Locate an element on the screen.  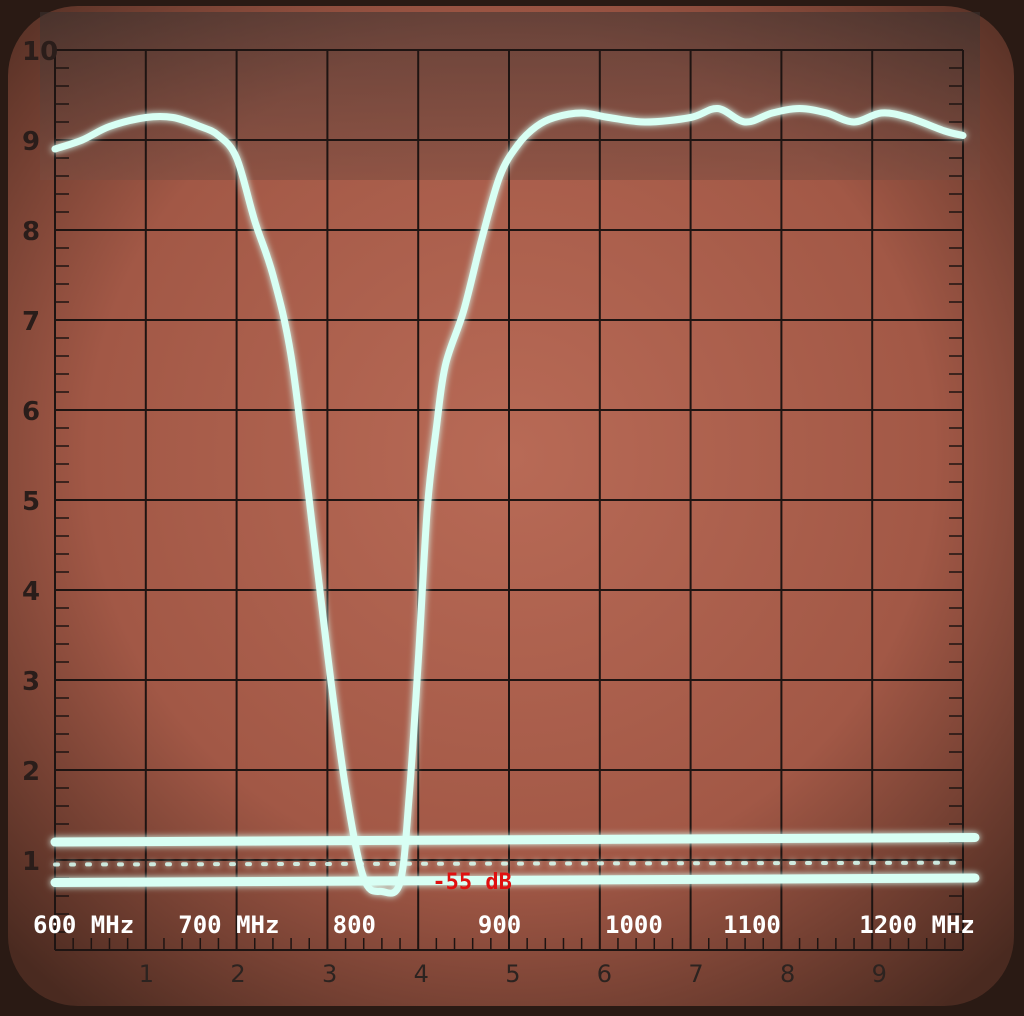
x-tick-label: 8 is located at coordinates (787, 974).